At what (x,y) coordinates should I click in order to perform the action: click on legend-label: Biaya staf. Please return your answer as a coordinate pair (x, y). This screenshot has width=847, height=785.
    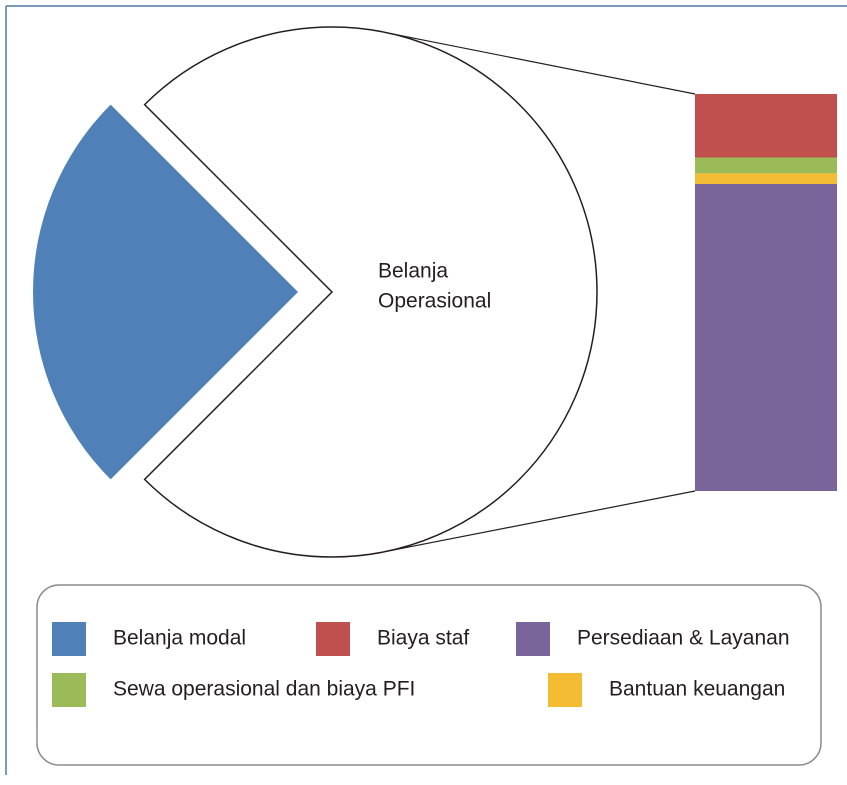
    Looking at the image, I should click on (423, 638).